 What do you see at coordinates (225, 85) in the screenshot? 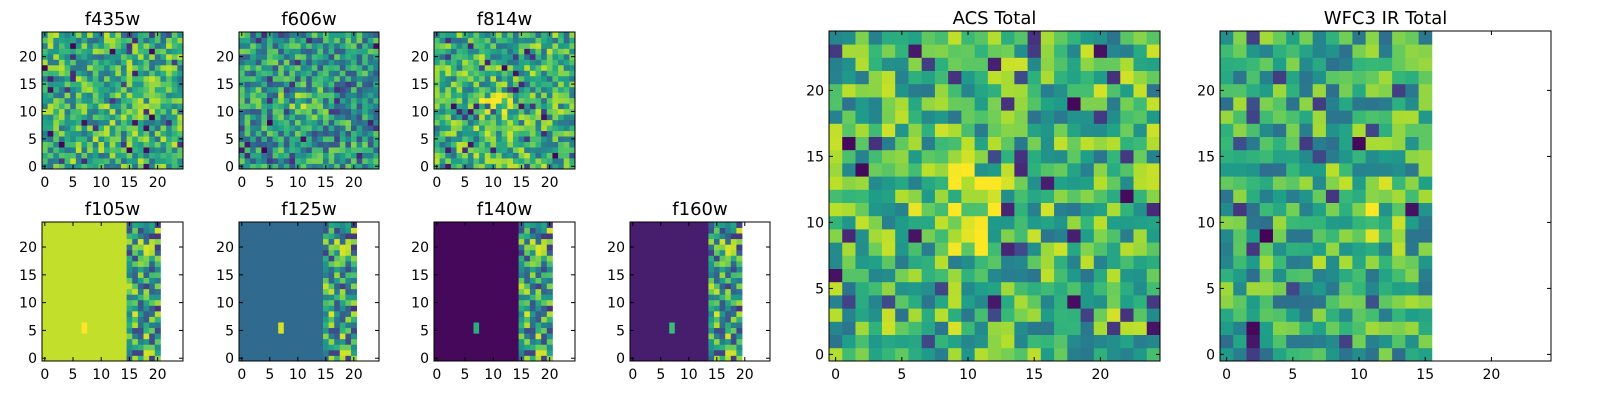
I see `y-tick-label: 15` at bounding box center [225, 85].